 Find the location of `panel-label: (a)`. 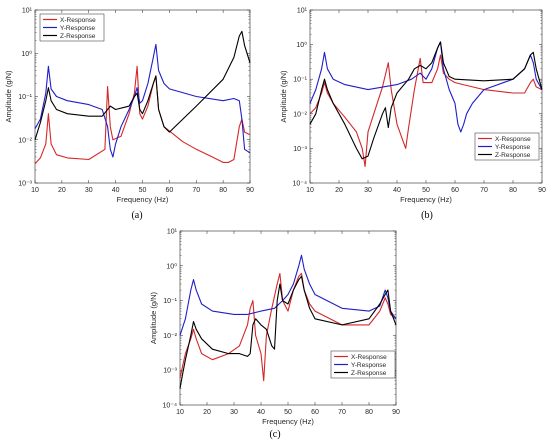

panel-label: (a) is located at coordinates (136, 215).